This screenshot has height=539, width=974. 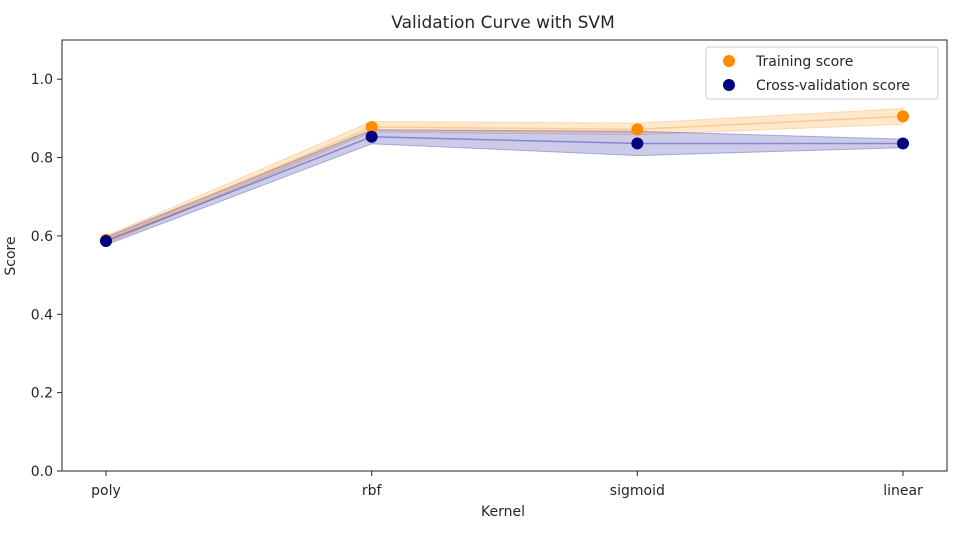 What do you see at coordinates (42, 80) in the screenshot?
I see `y-tick-label: 1.0` at bounding box center [42, 80].